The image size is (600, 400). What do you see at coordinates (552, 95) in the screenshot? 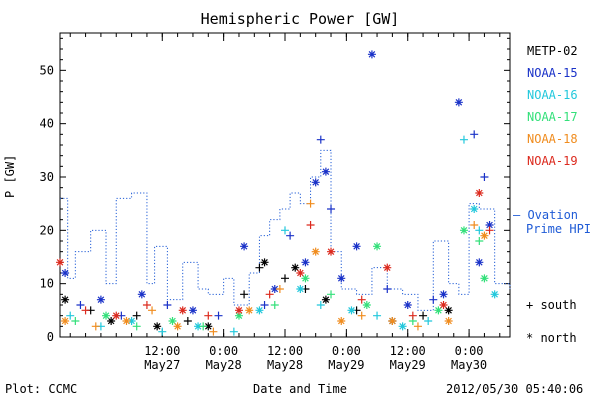
I see `legend-noaa-16: NOAA-16` at bounding box center [552, 95].